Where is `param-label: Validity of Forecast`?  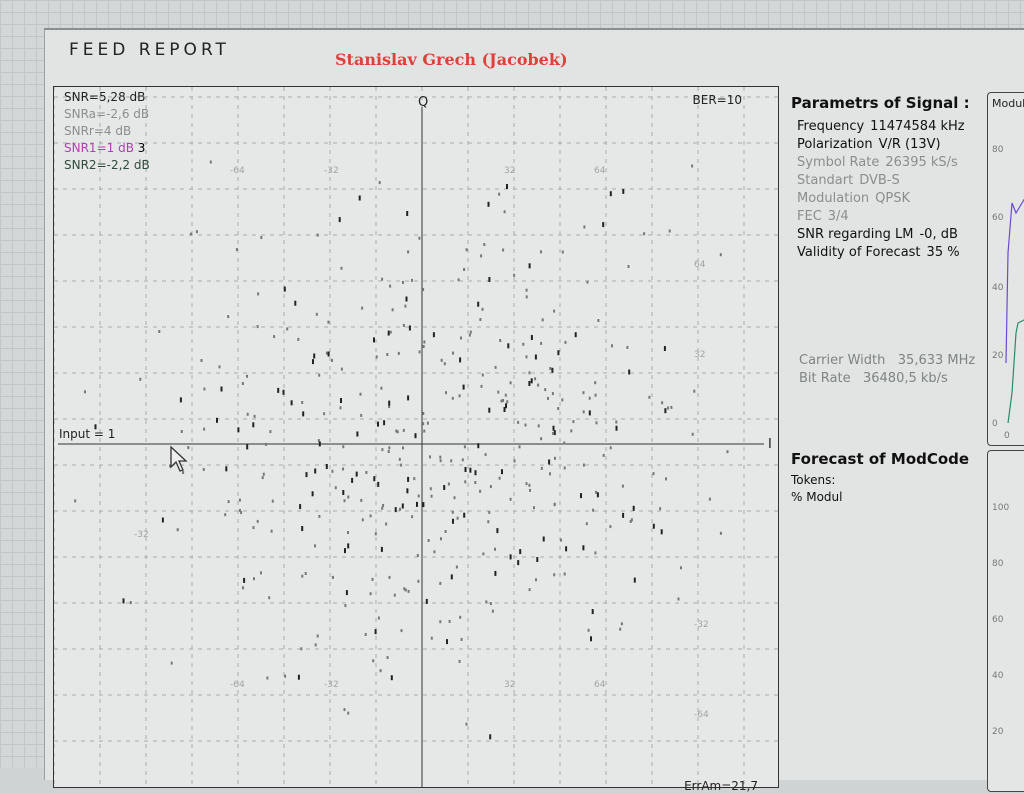
param-label: Validity of Forecast is located at coordinates (859, 252).